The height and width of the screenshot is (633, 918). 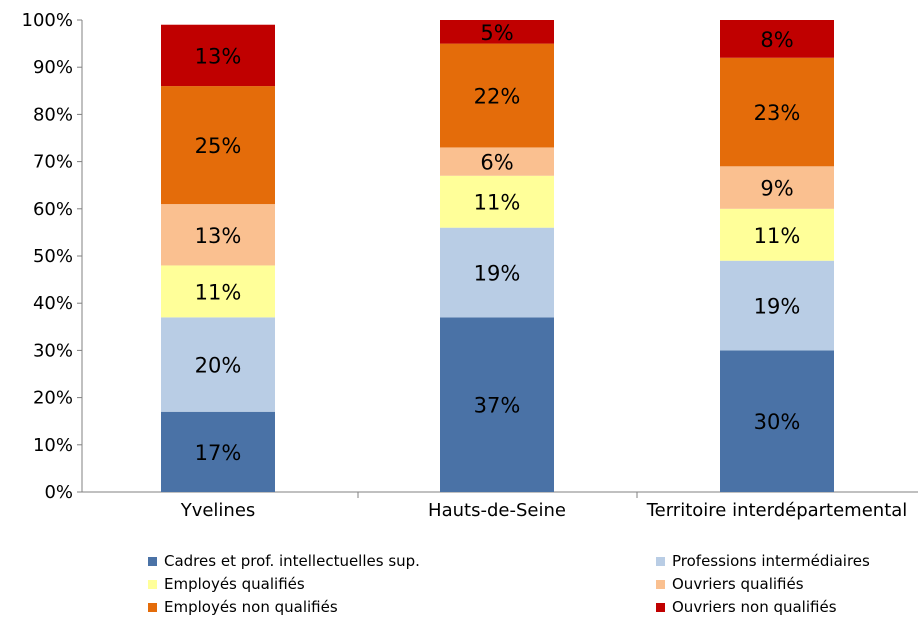 I want to click on data-label: 5%, so click(x=496, y=33).